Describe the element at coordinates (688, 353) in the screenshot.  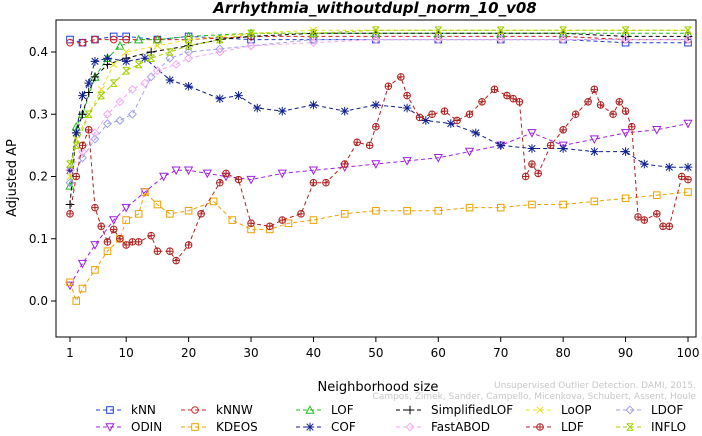
I see `x-tick-label: 100` at that location.